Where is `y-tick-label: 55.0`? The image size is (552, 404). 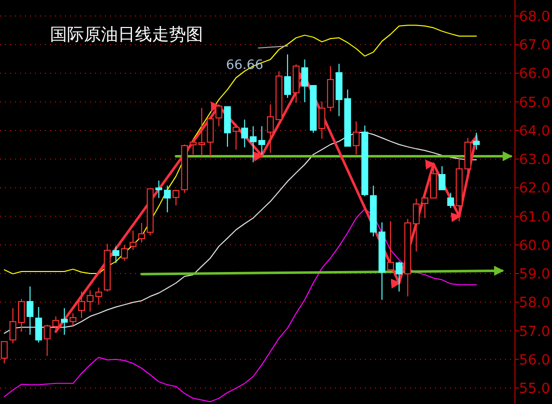 y-tick-label: 55.0 is located at coordinates (534, 388).